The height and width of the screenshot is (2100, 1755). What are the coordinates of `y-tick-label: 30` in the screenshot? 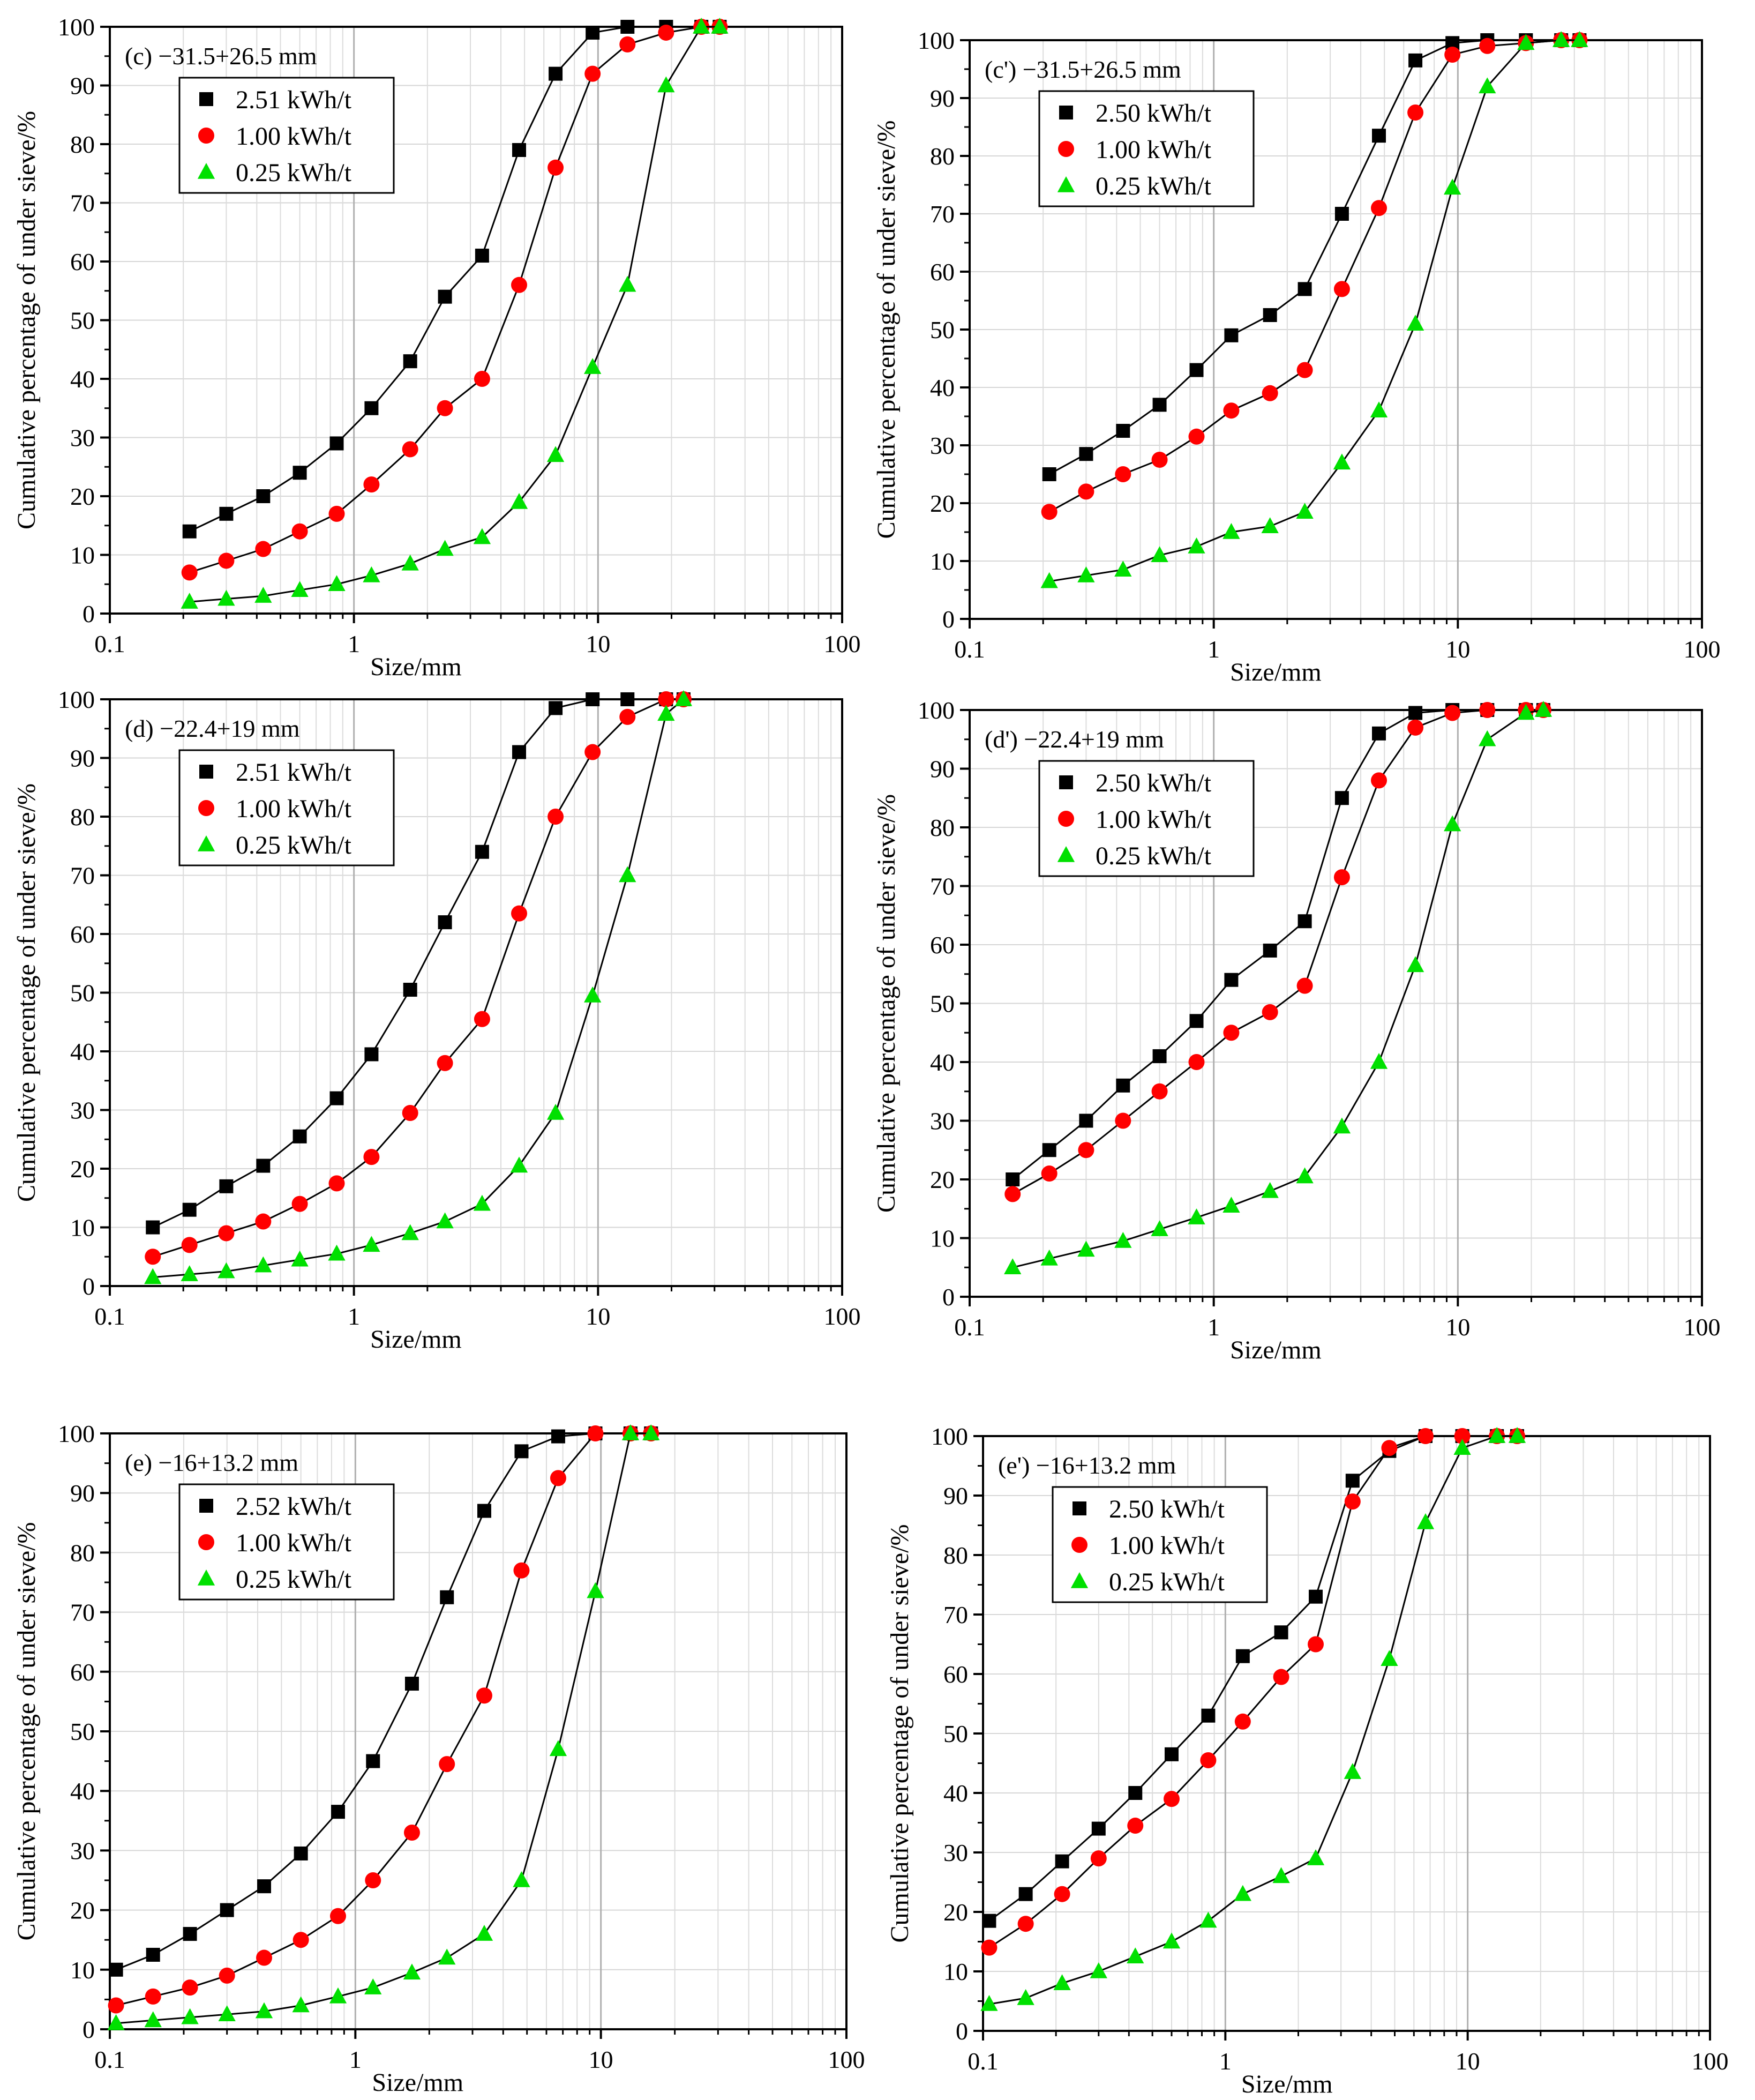 It's located at (942, 445).